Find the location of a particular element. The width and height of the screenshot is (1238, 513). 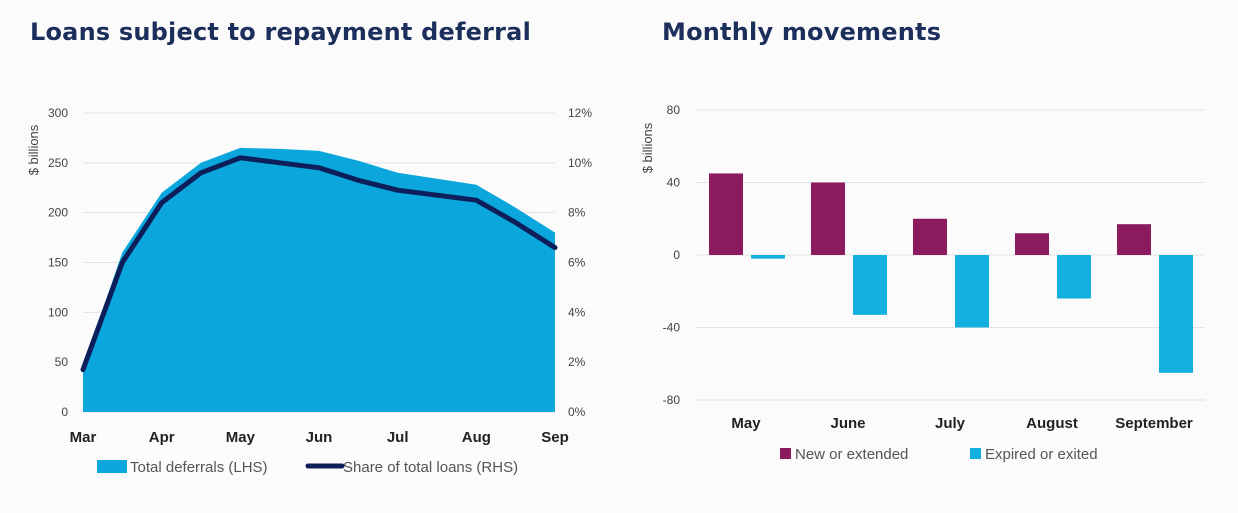

left-y-tick-label: 300 is located at coordinates (58, 113).